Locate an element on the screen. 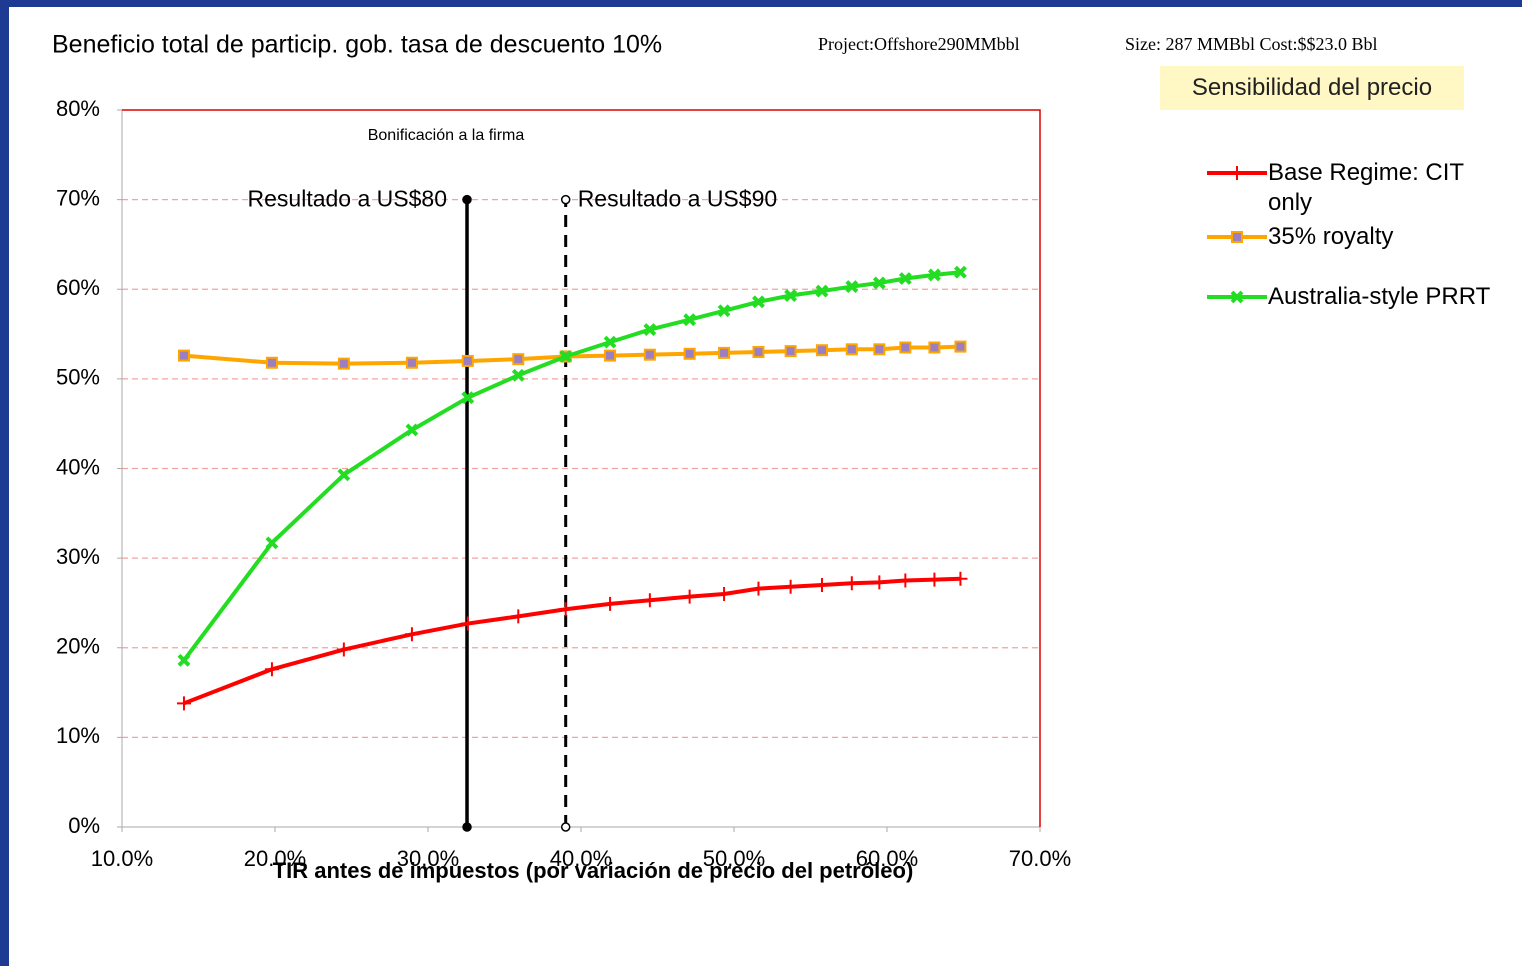 This screenshot has height=966, width=1522. y-tick-label: 60% is located at coordinates (78, 287).